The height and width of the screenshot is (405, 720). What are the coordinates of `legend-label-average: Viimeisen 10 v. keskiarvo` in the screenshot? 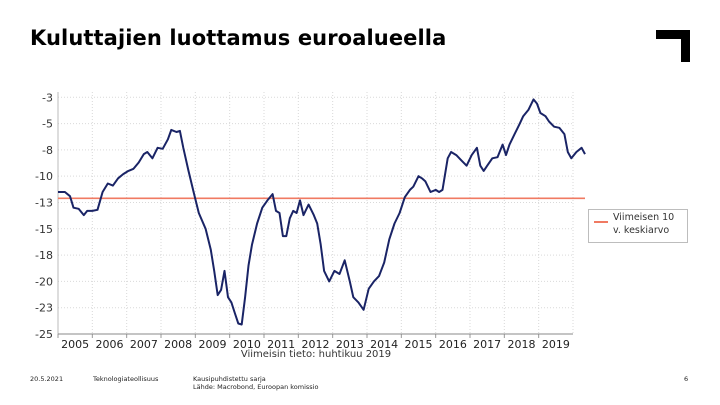 It's located at (644, 224).